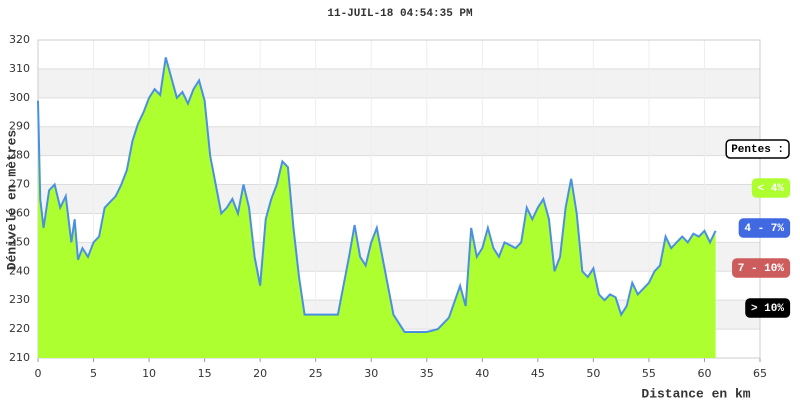 The image size is (800, 400). I want to click on x-tick-label: 15, so click(205, 373).